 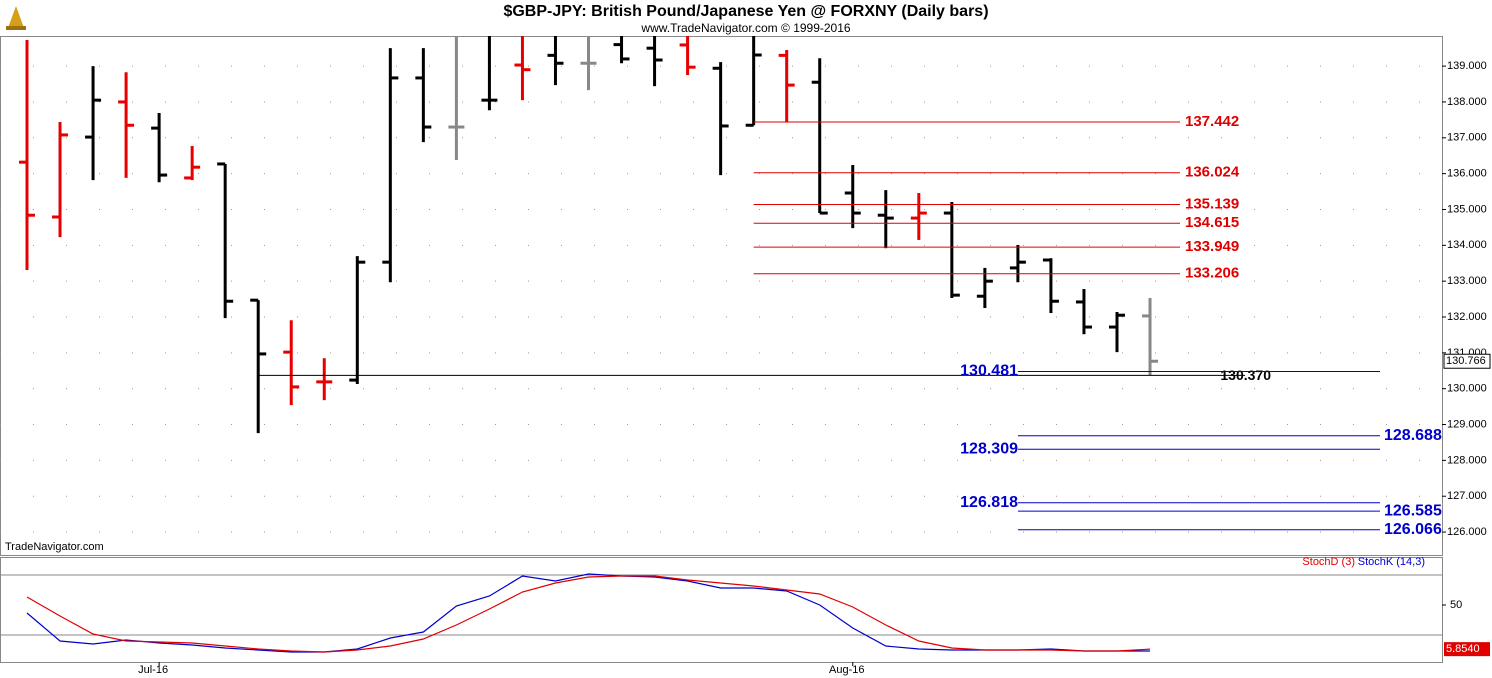 What do you see at coordinates (989, 449) in the screenshot?
I see `support-label: 128.309` at bounding box center [989, 449].